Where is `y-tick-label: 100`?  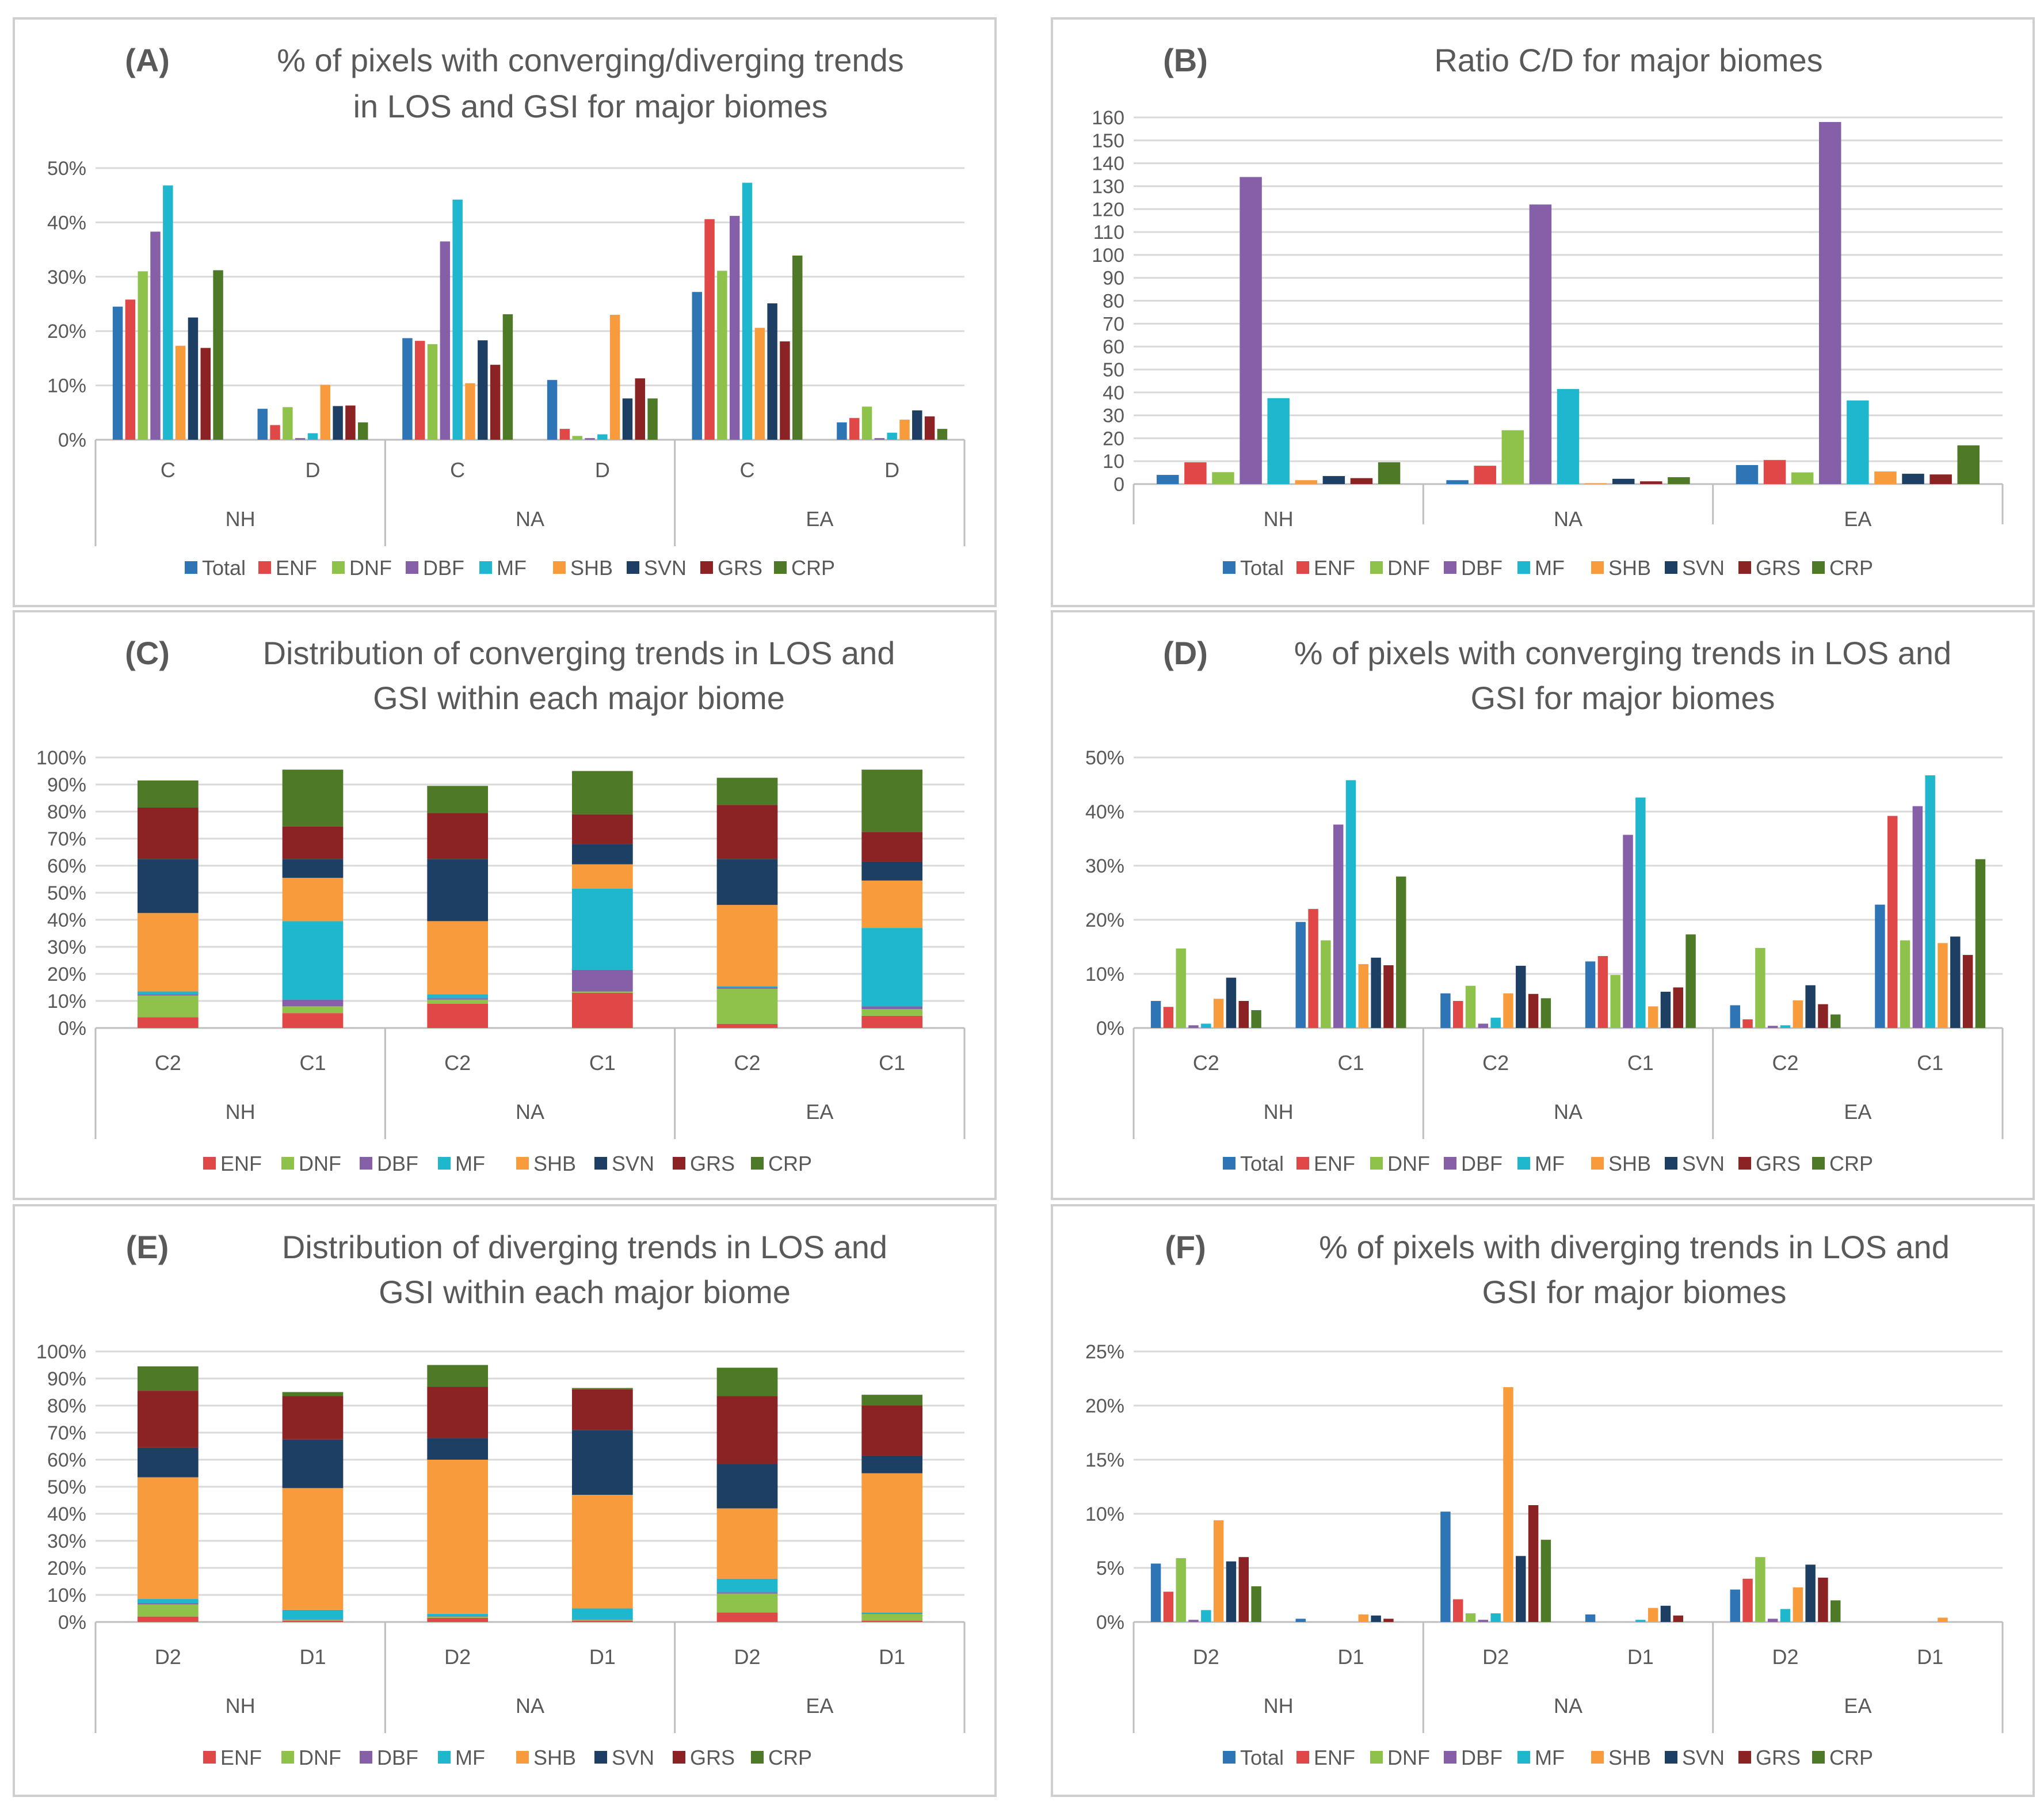
y-tick-label: 100 is located at coordinates (1108, 255).